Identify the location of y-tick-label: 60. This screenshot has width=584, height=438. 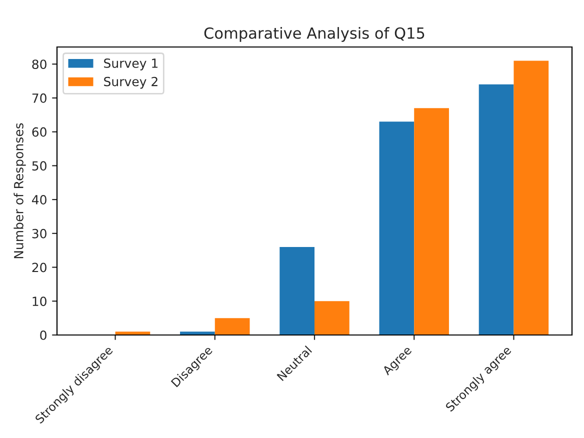
(39, 132).